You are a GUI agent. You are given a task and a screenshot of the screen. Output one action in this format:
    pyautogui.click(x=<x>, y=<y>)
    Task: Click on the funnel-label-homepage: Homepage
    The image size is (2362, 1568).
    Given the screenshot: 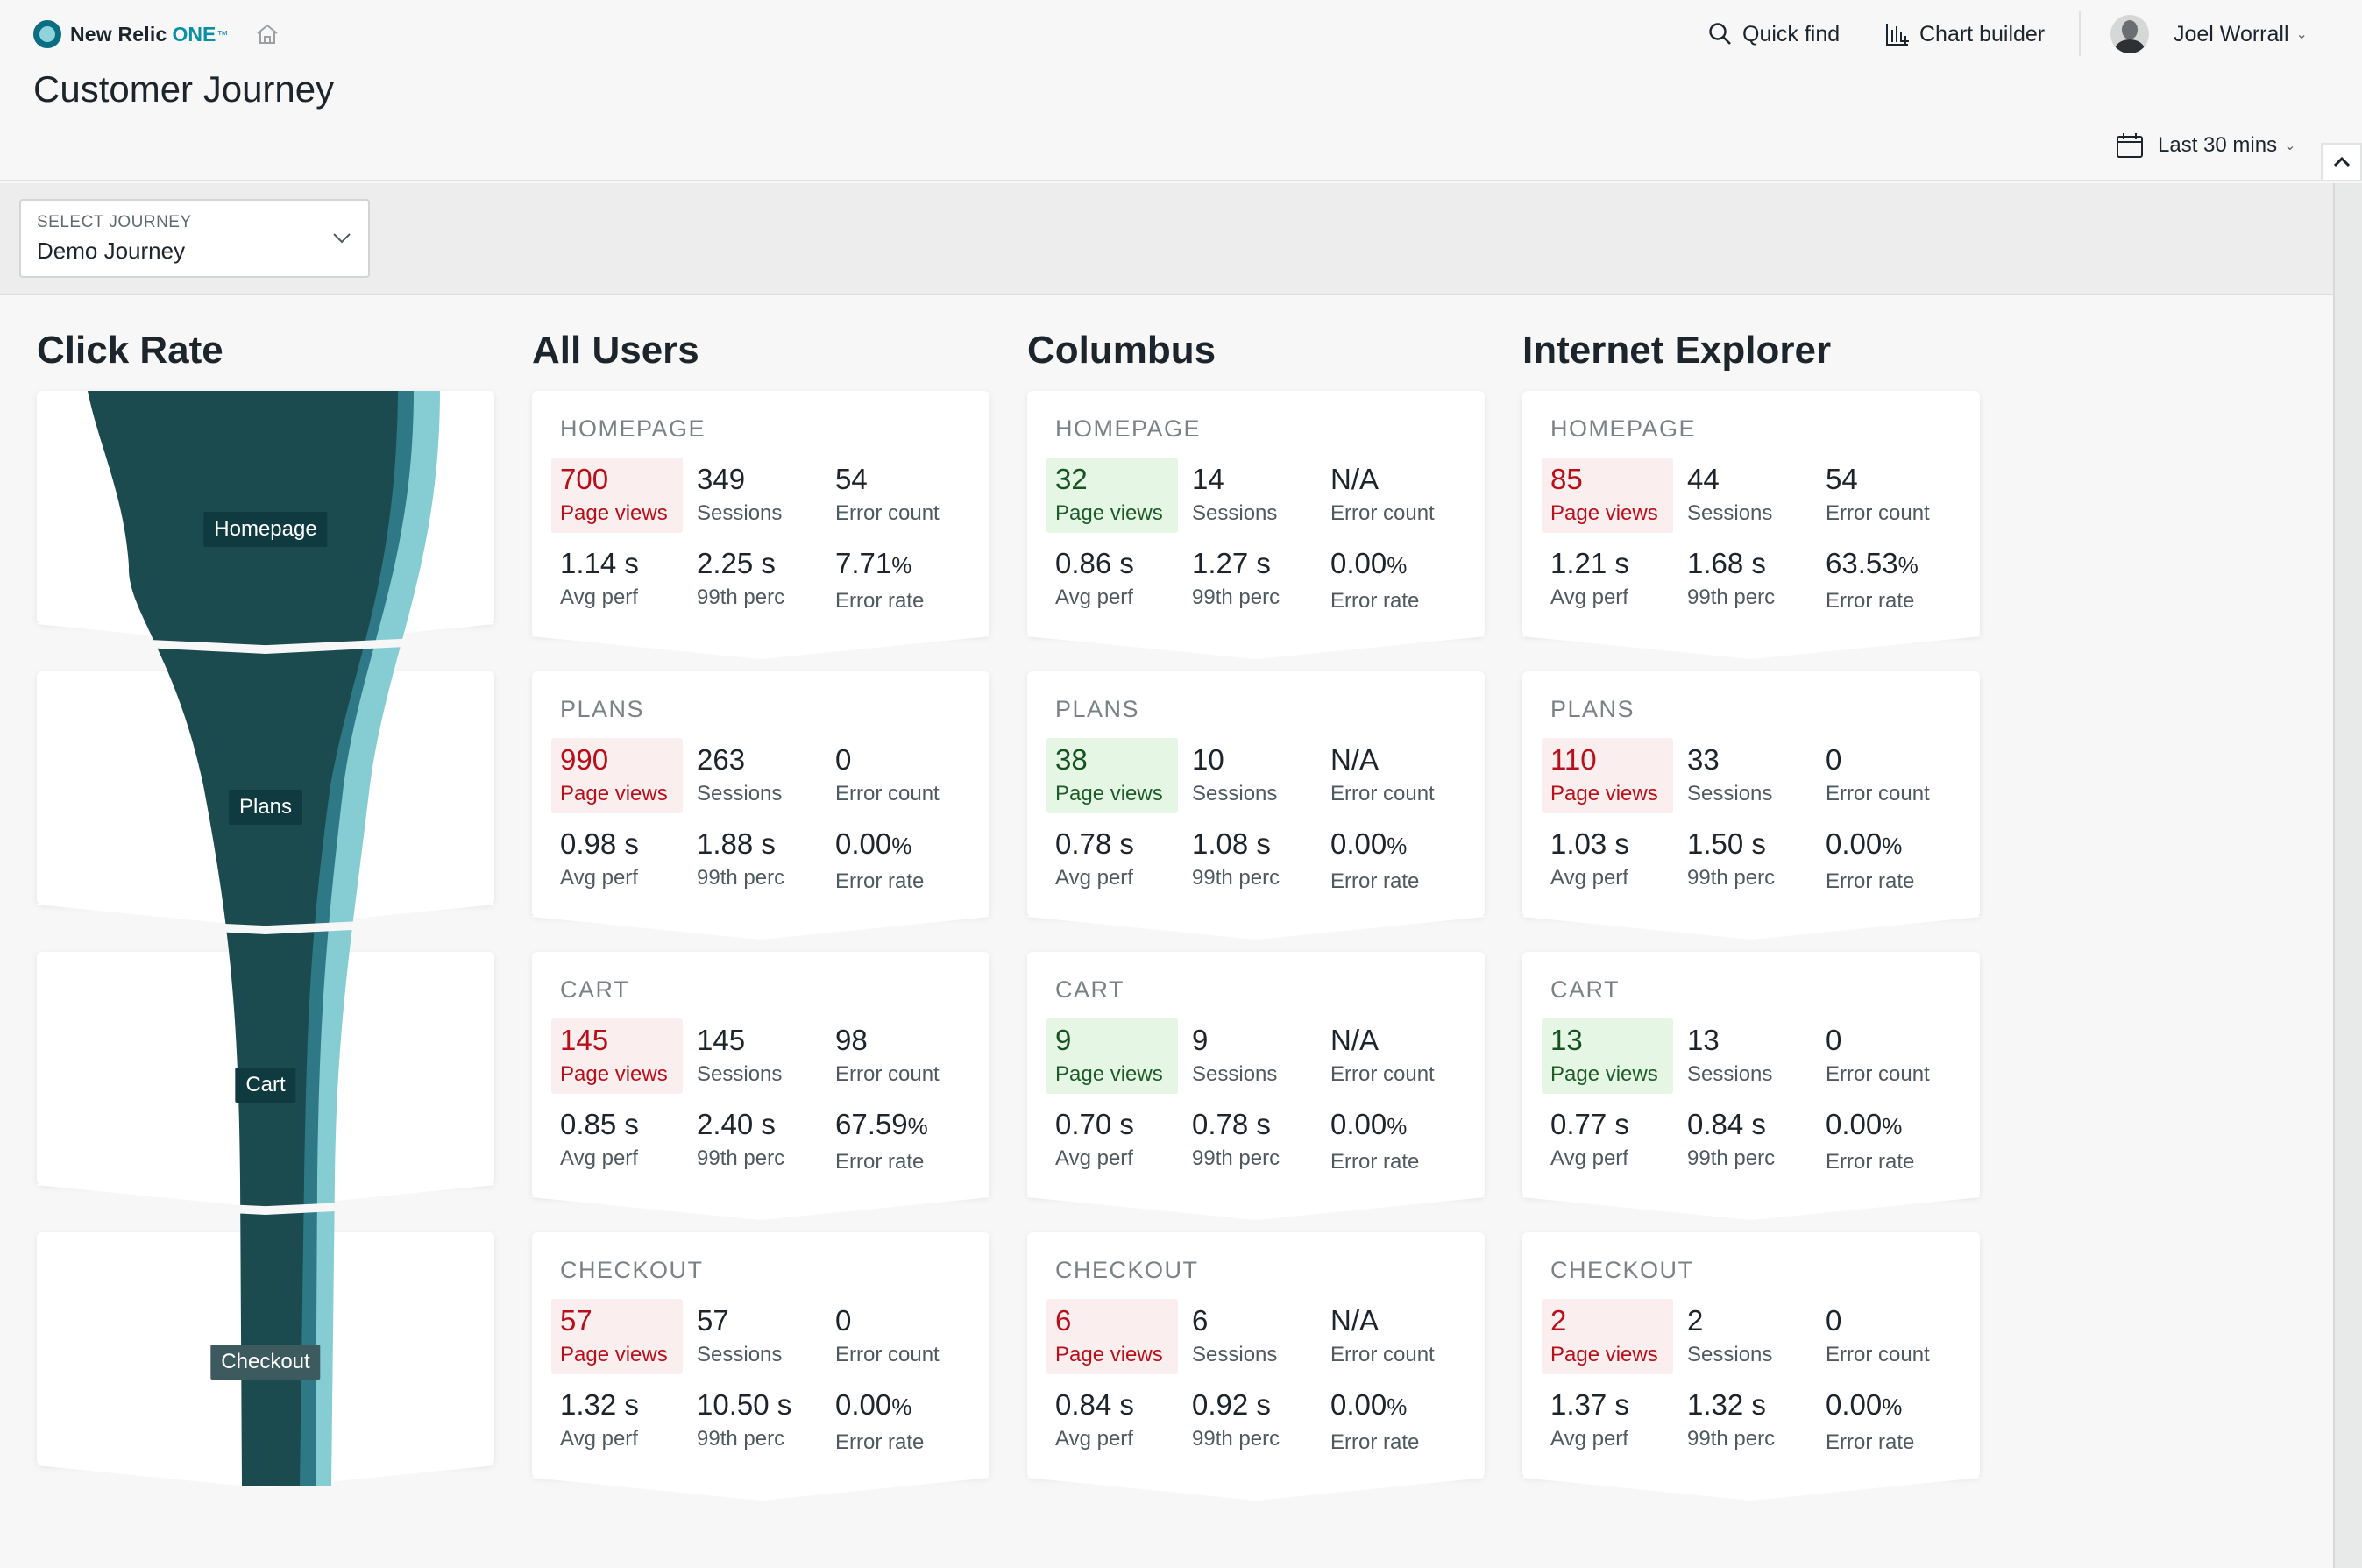 What is the action you would take?
    pyautogui.click(x=265, y=529)
    